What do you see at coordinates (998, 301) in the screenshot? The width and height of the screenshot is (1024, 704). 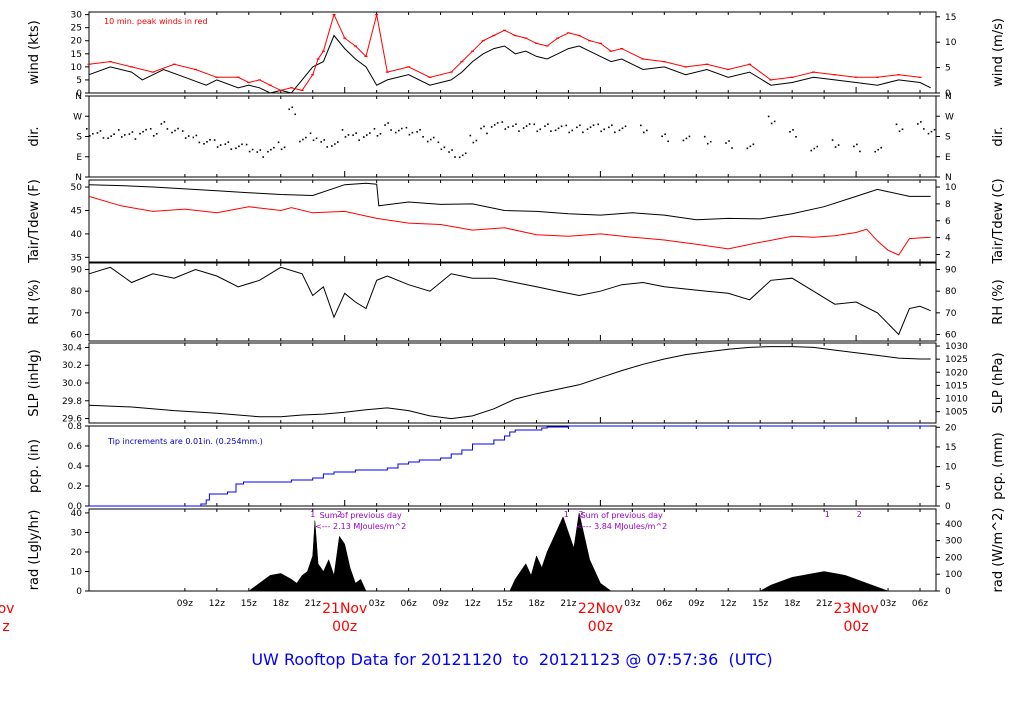 I see `rh-right-axis-title: RH (%)` at bounding box center [998, 301].